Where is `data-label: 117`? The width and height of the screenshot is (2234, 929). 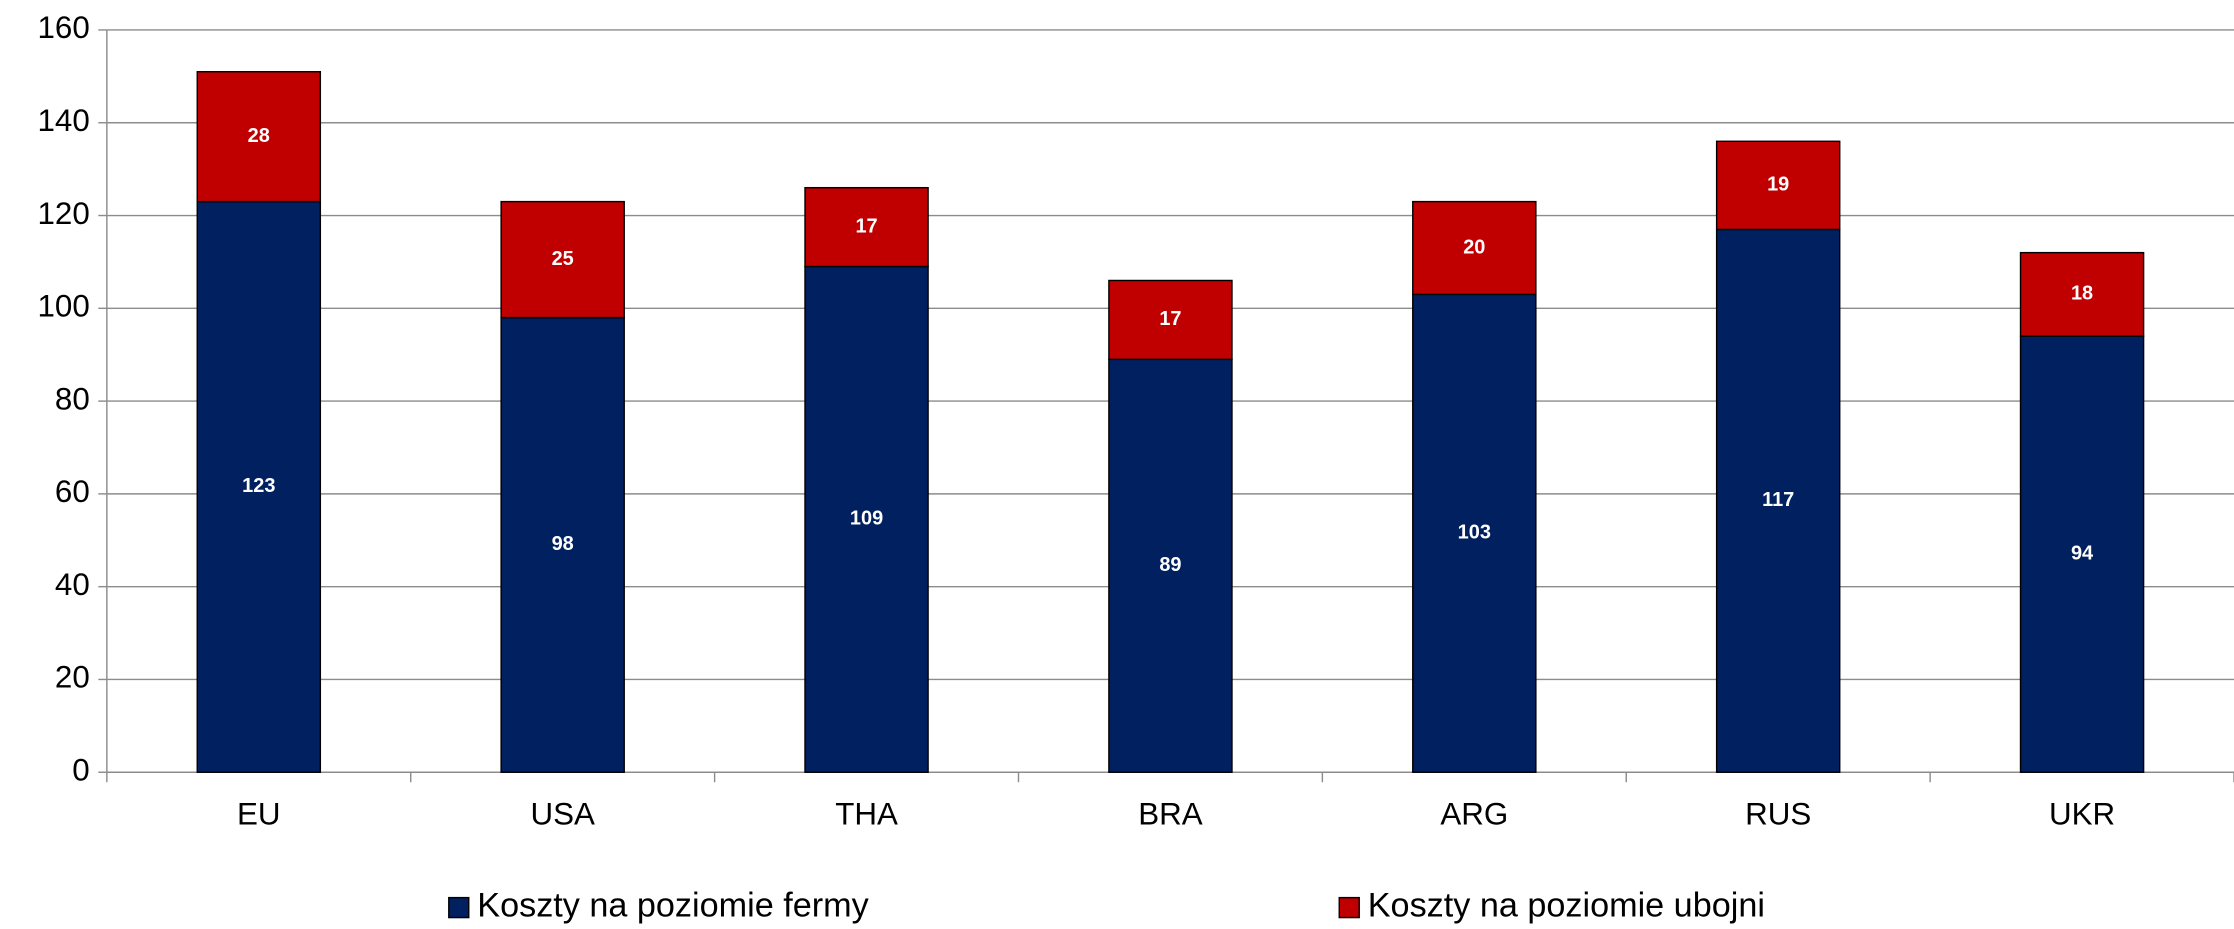 data-label: 117 is located at coordinates (1778, 500).